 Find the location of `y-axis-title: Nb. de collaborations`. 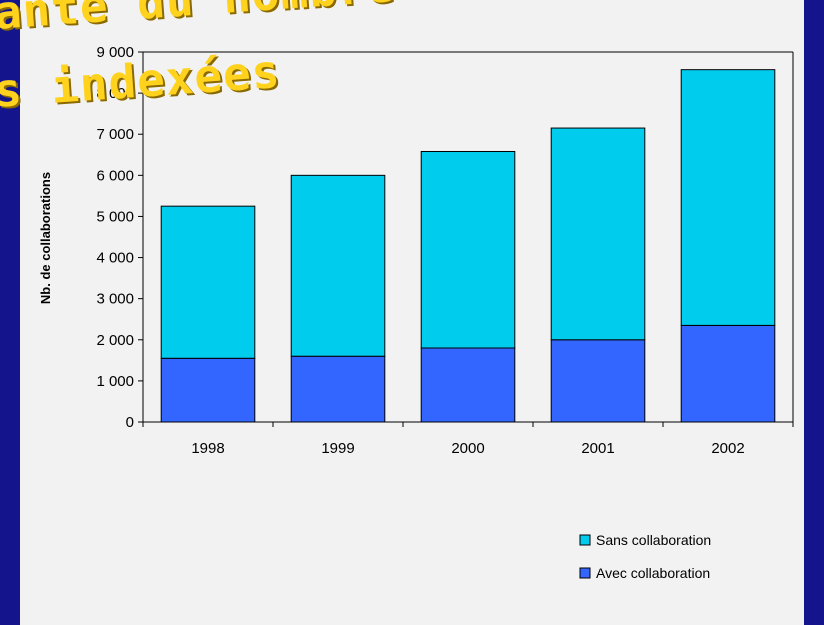

y-axis-title: Nb. de collaborations is located at coordinates (45, 238).